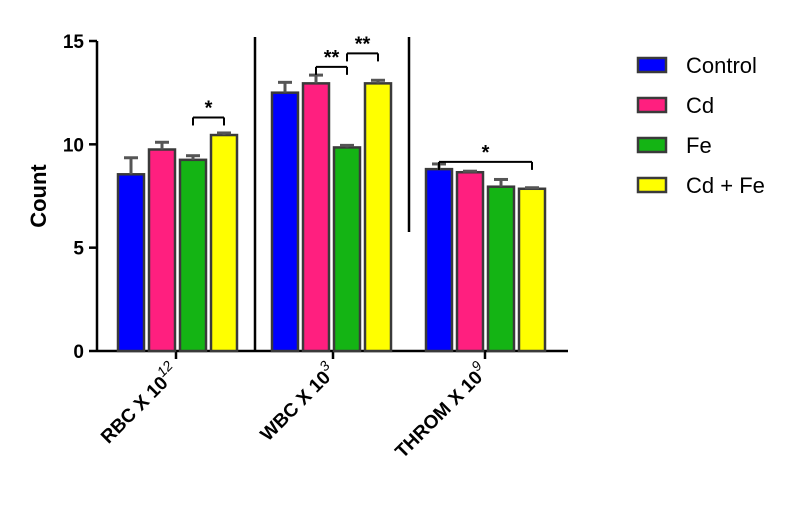 Image resolution: width=800 pixels, height=509 pixels. I want to click on category-label: WBC X 103, so click(296, 401).